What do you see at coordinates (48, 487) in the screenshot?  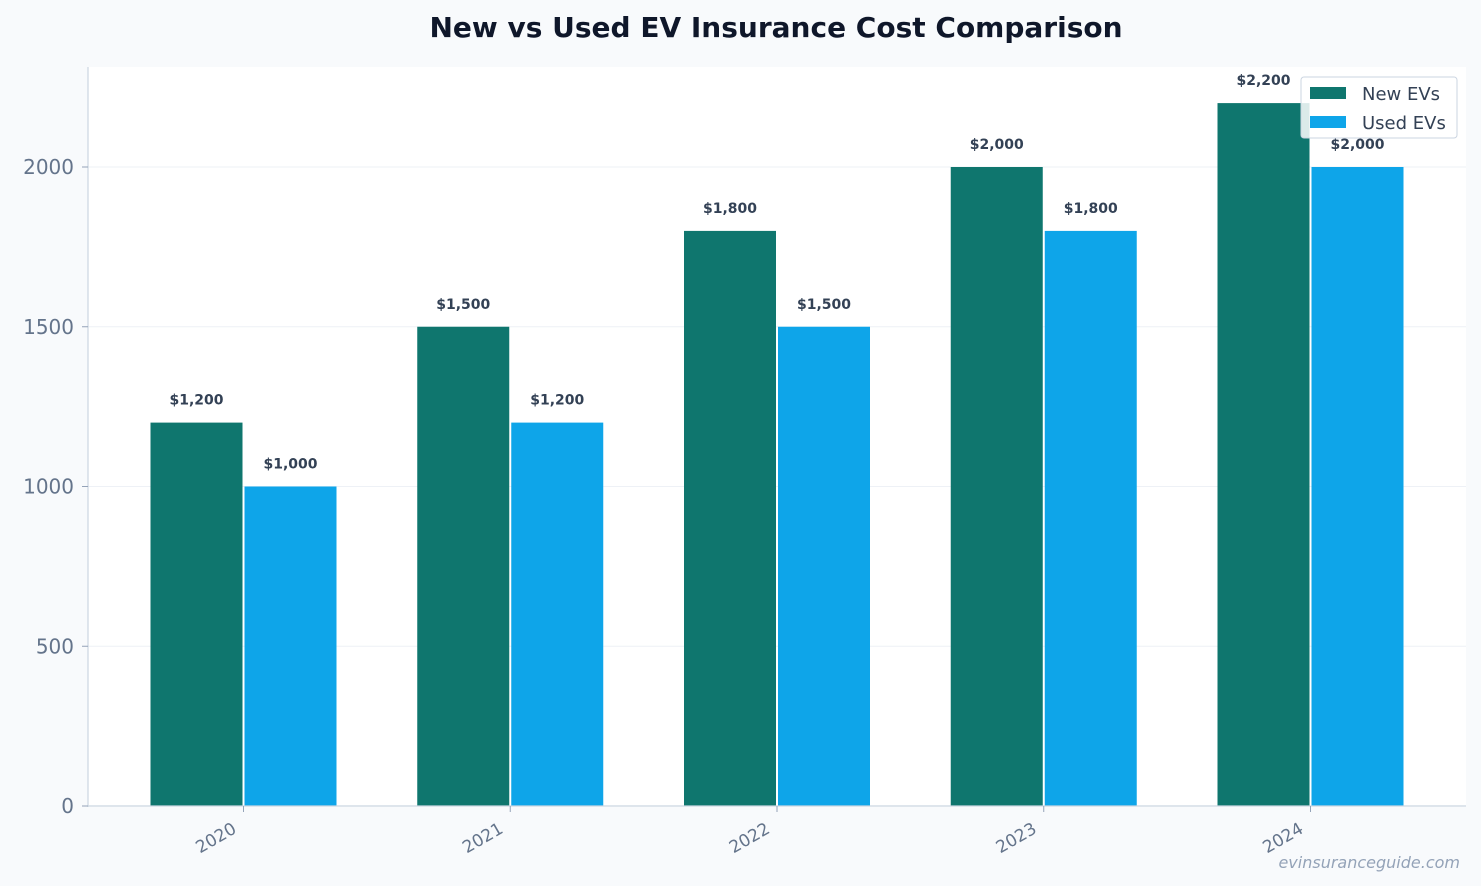 I see `y-tick-label: 1000` at bounding box center [48, 487].